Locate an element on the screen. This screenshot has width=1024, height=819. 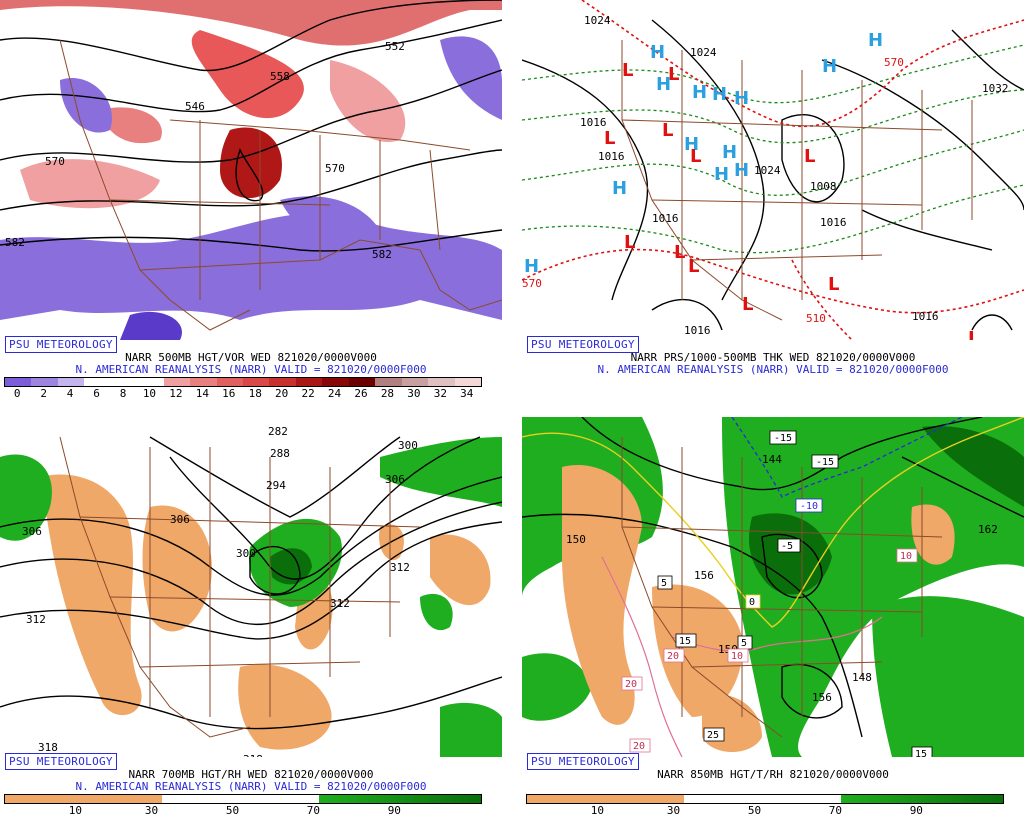
colorbar-tick-label: 16 is located at coordinates (229, 393).